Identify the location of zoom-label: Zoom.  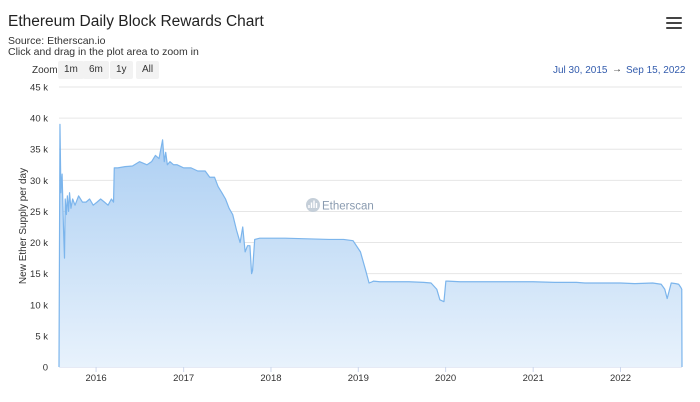
(45, 70).